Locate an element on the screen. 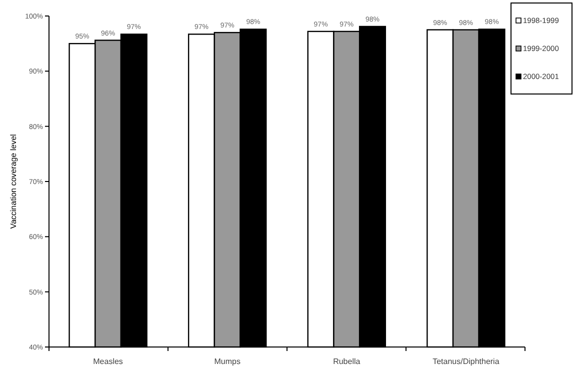  x-tick-label: Measles is located at coordinates (108, 361).